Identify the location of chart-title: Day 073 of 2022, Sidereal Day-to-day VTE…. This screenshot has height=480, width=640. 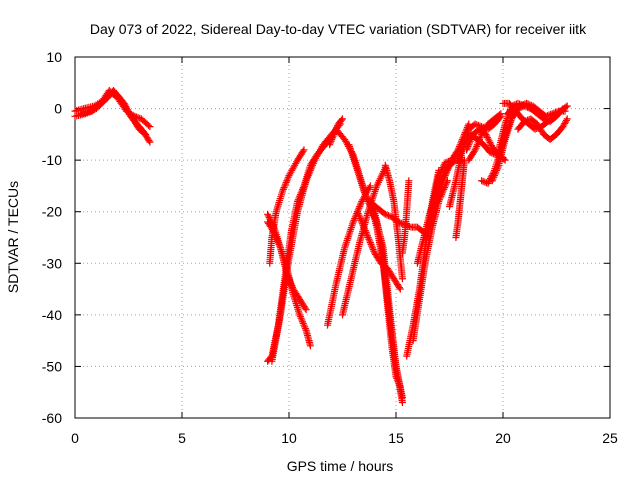
(338, 29).